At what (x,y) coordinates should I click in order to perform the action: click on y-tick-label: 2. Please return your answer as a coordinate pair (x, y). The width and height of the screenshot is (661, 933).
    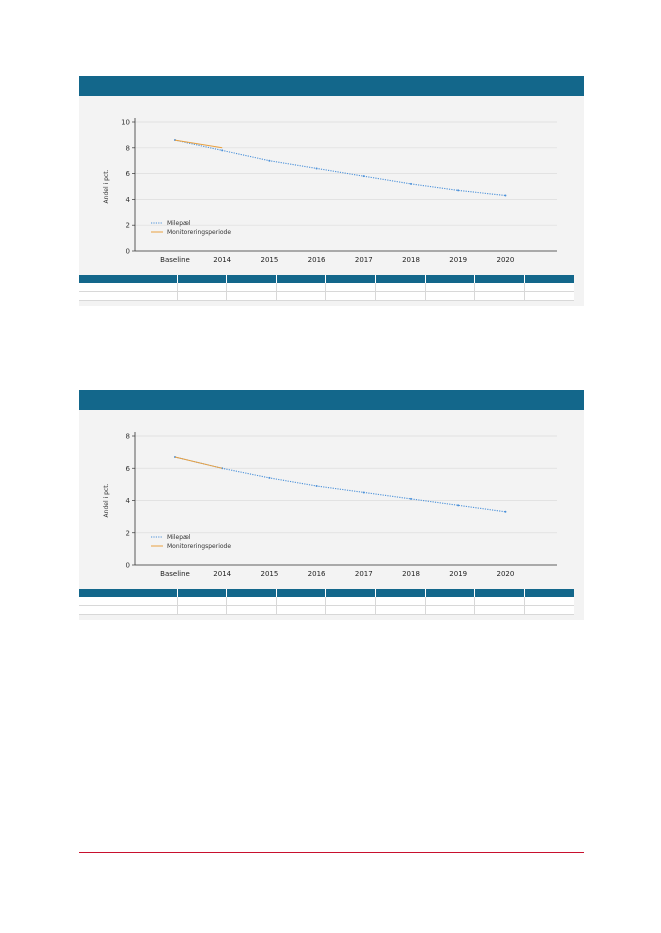
    Looking at the image, I should click on (128, 533).